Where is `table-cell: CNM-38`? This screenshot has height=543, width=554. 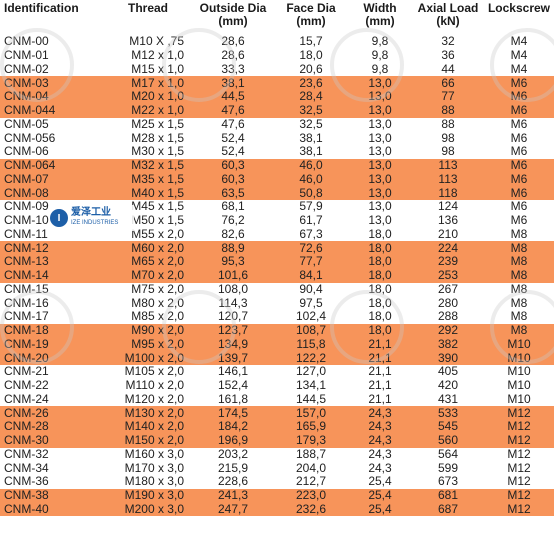 table-cell: CNM-38 is located at coordinates (52, 495).